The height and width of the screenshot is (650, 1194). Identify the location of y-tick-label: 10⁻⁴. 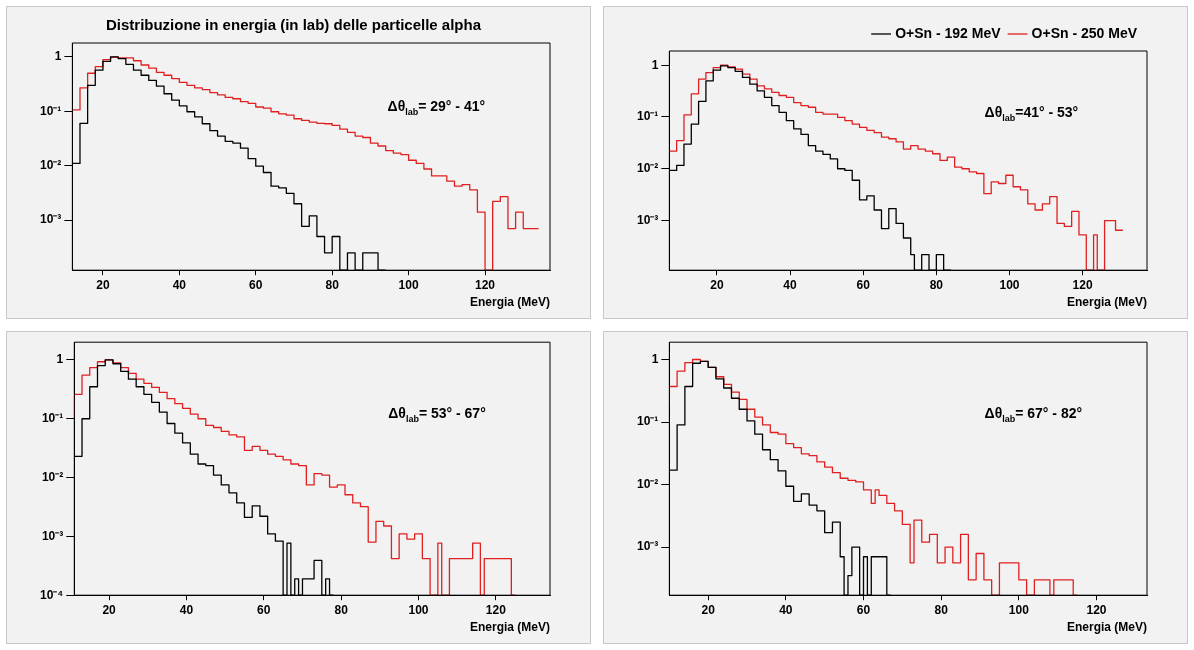
(51, 594).